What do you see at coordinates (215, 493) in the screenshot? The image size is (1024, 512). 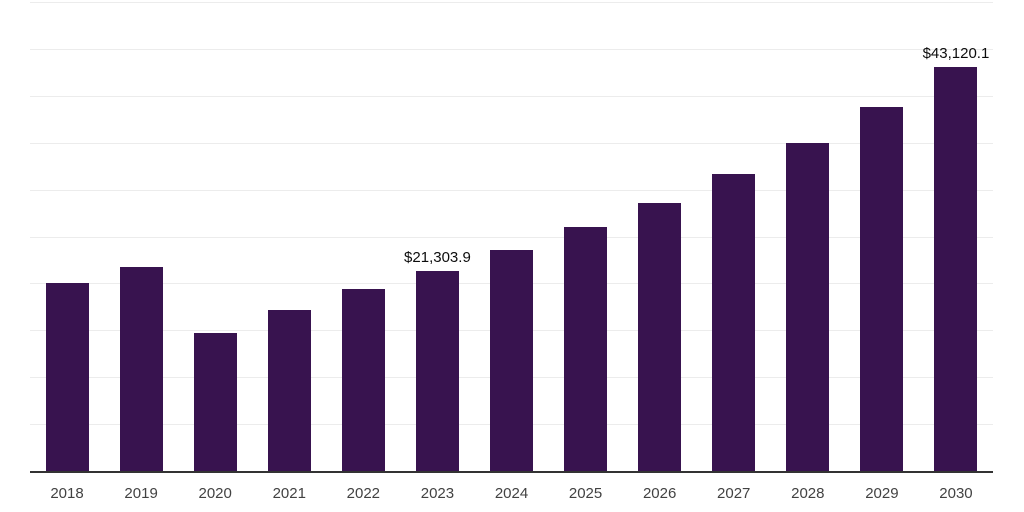 I see `x-tick-label-2020: 2020` at bounding box center [215, 493].